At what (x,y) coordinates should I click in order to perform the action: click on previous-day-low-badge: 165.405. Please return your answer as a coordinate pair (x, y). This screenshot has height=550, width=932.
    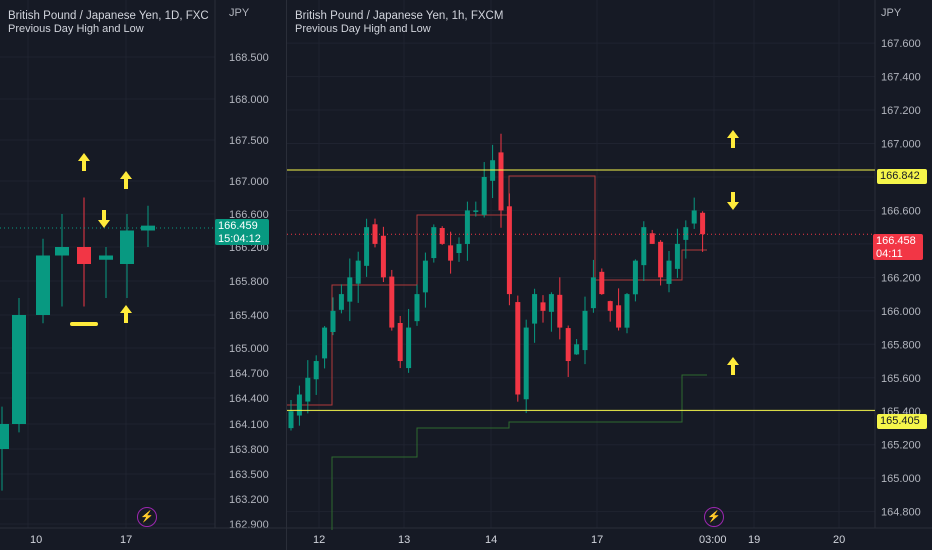
    Looking at the image, I should click on (902, 421).